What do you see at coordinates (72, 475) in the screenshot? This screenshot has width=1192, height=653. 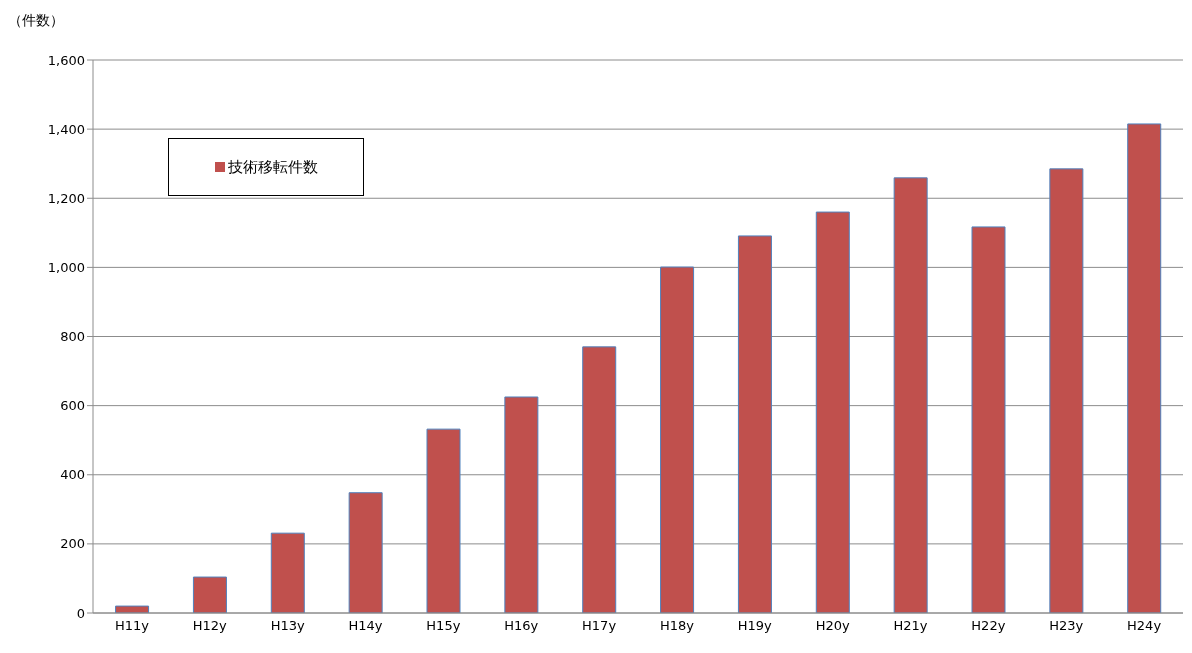 I see `y-tick-label: 400` at bounding box center [72, 475].